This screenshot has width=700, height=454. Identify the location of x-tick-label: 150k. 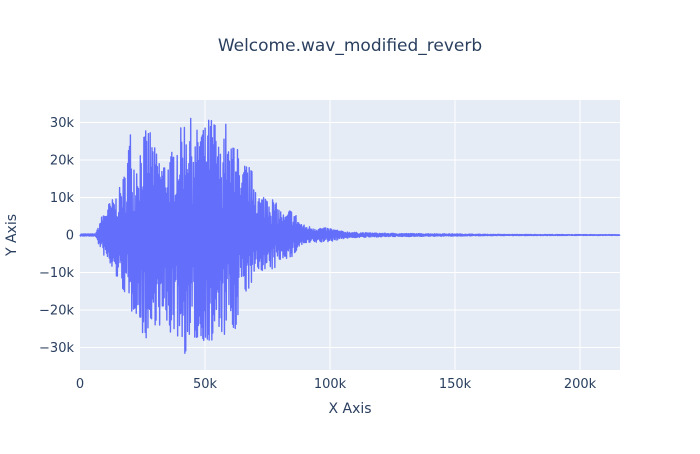
(455, 384).